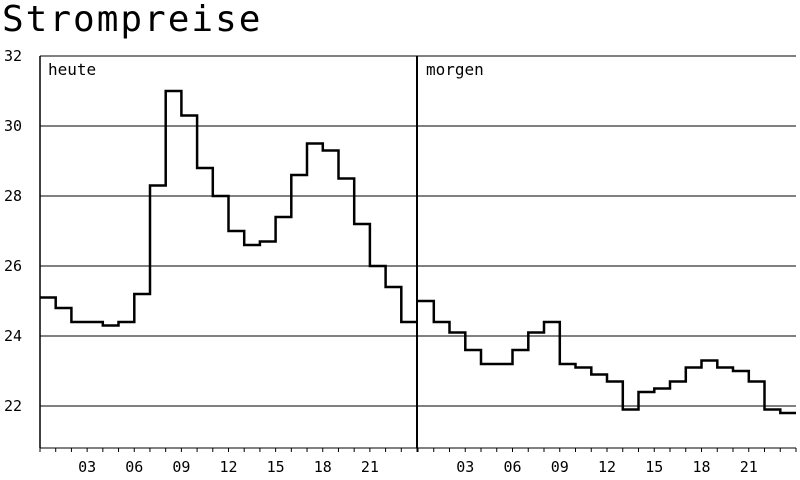  Describe the element at coordinates (323, 467) in the screenshot. I see `x-tick-label-heute-18: 18` at that location.